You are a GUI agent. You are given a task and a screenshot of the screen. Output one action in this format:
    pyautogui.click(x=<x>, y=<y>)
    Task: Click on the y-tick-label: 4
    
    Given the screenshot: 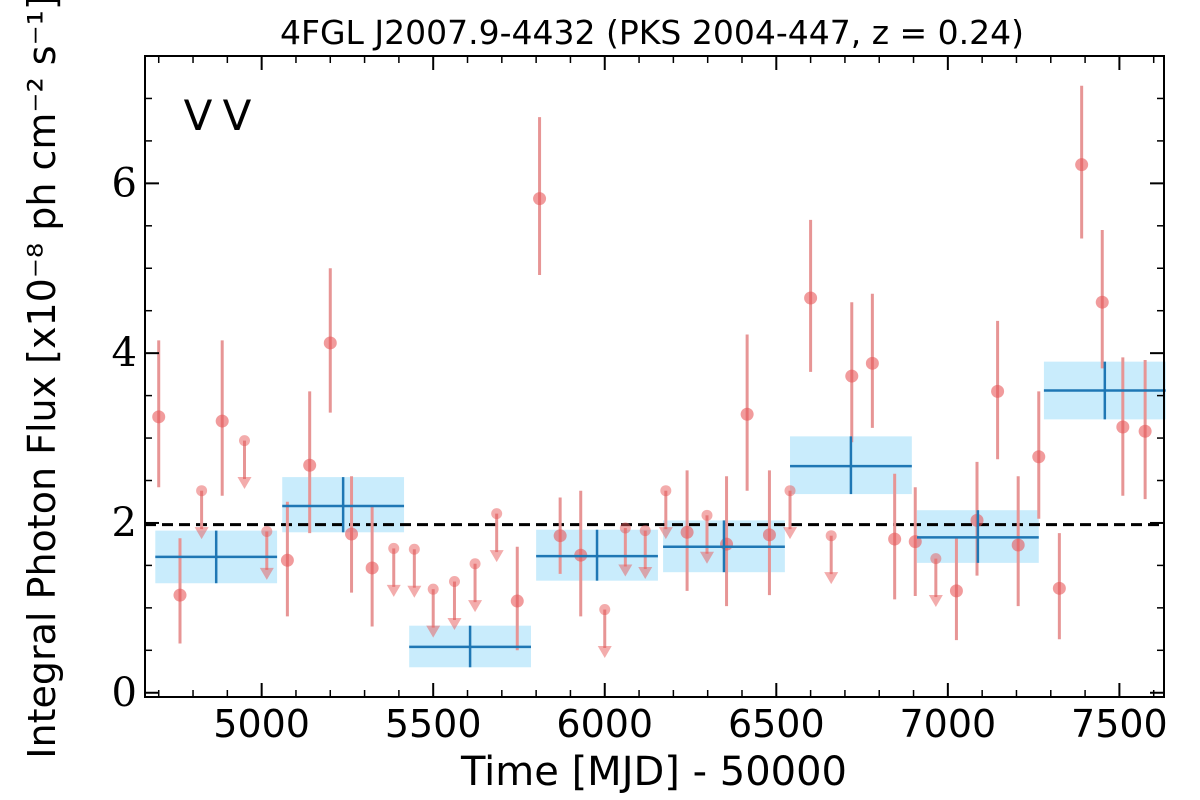 What is the action you would take?
    pyautogui.click(x=124, y=353)
    